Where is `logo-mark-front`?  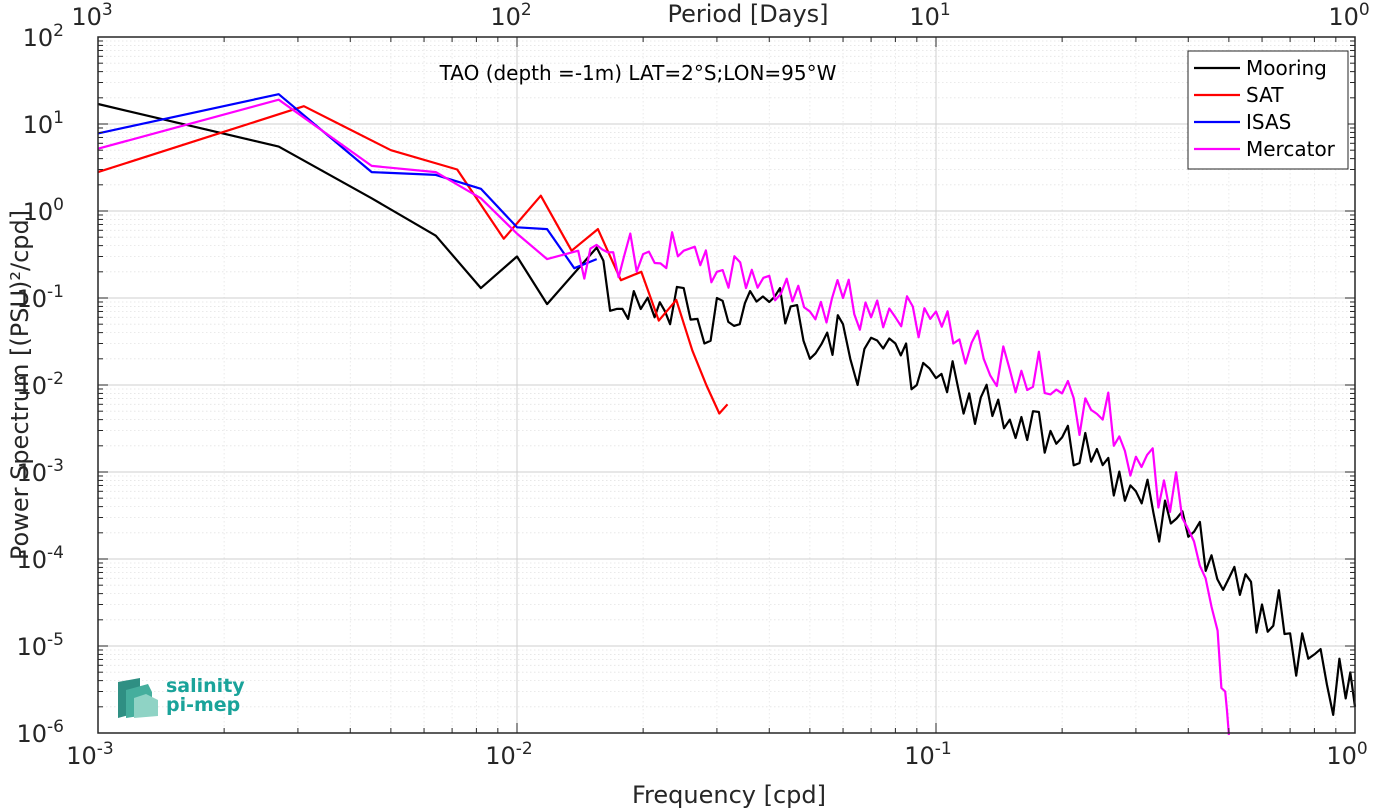 logo-mark-front is located at coordinates (146, 706).